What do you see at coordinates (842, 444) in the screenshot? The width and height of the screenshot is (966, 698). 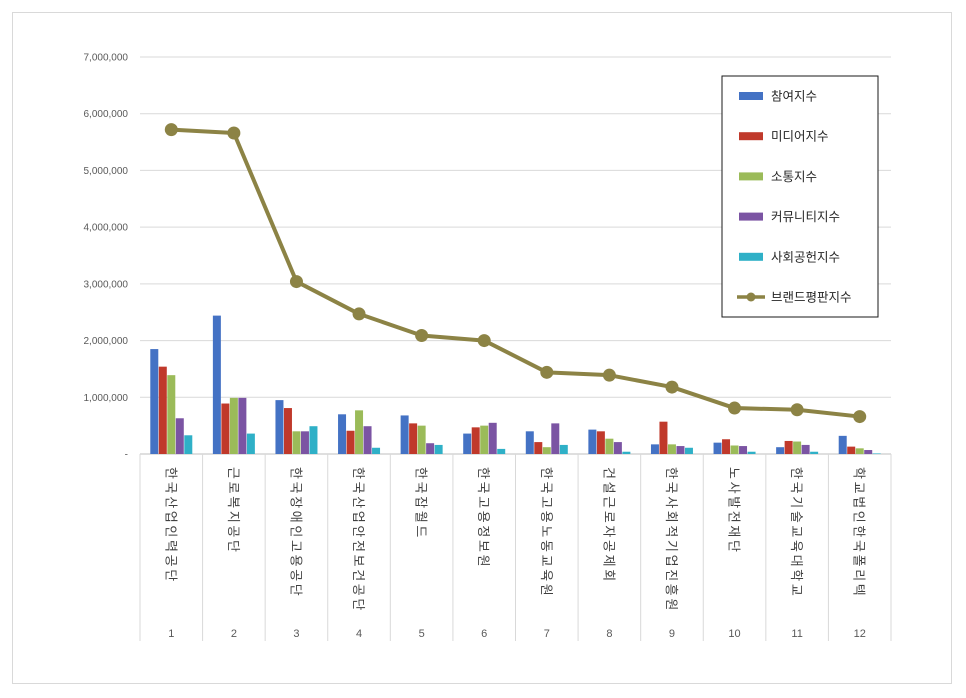 I see `bar-참여지수-12` at bounding box center [842, 444].